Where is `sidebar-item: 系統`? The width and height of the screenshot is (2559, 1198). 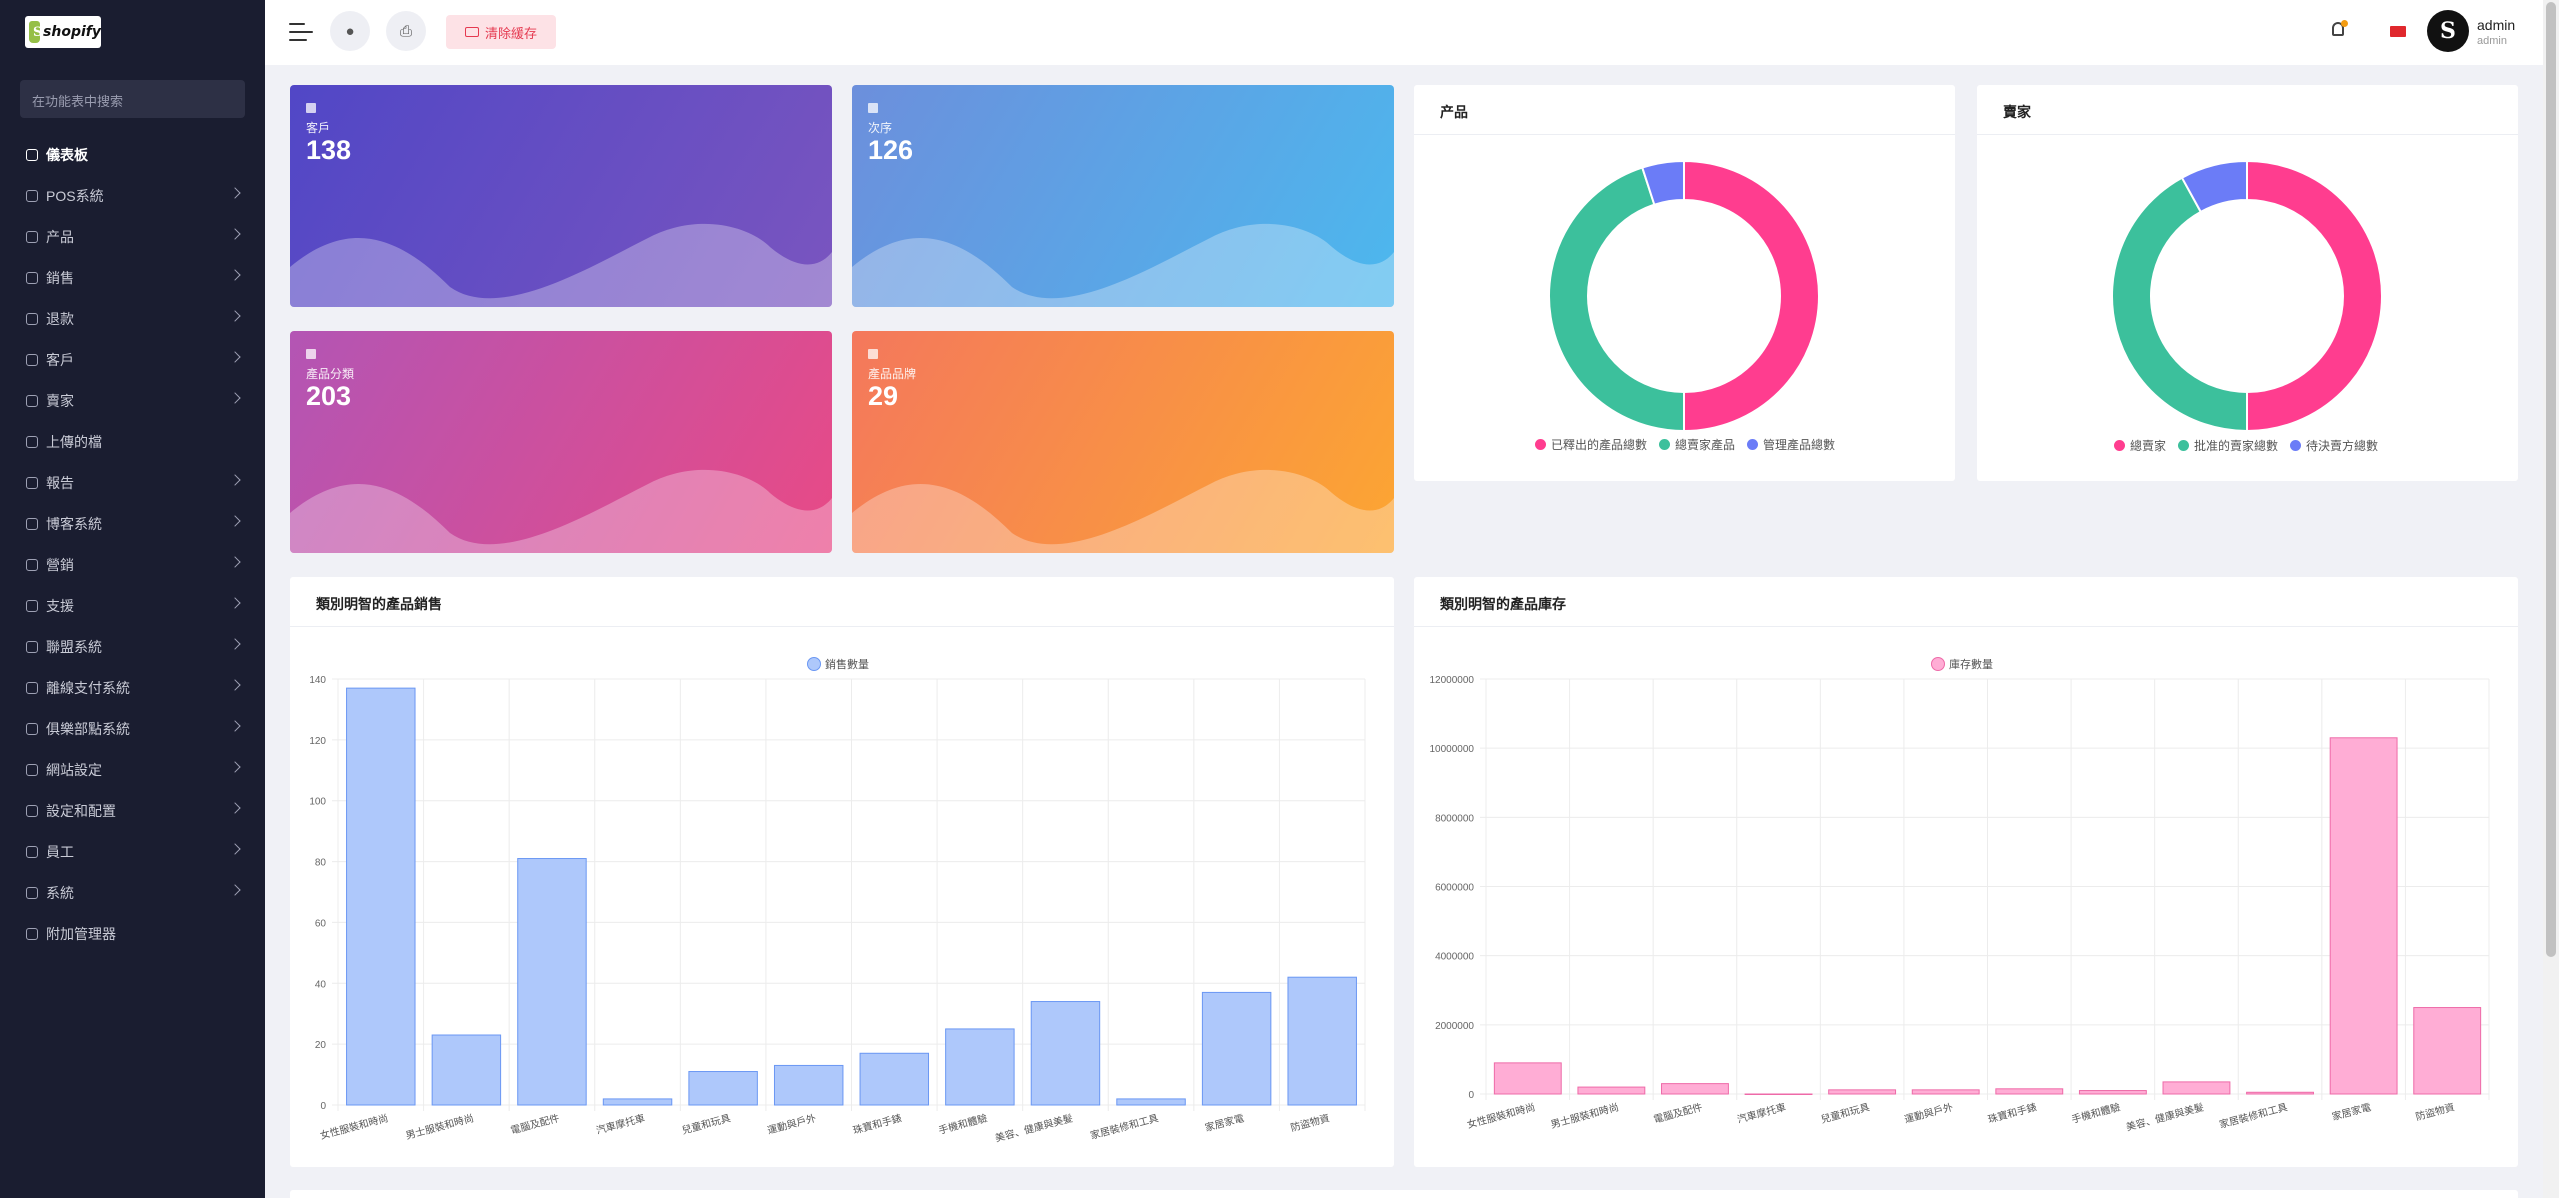
sidebar-item: 系統 is located at coordinates (132, 892).